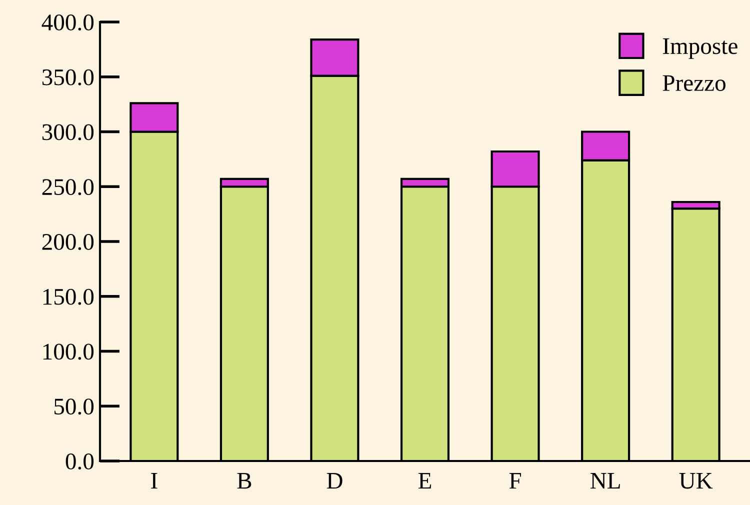  What do you see at coordinates (68, 132) in the screenshot?
I see `y-tick-label: 300.0` at bounding box center [68, 132].